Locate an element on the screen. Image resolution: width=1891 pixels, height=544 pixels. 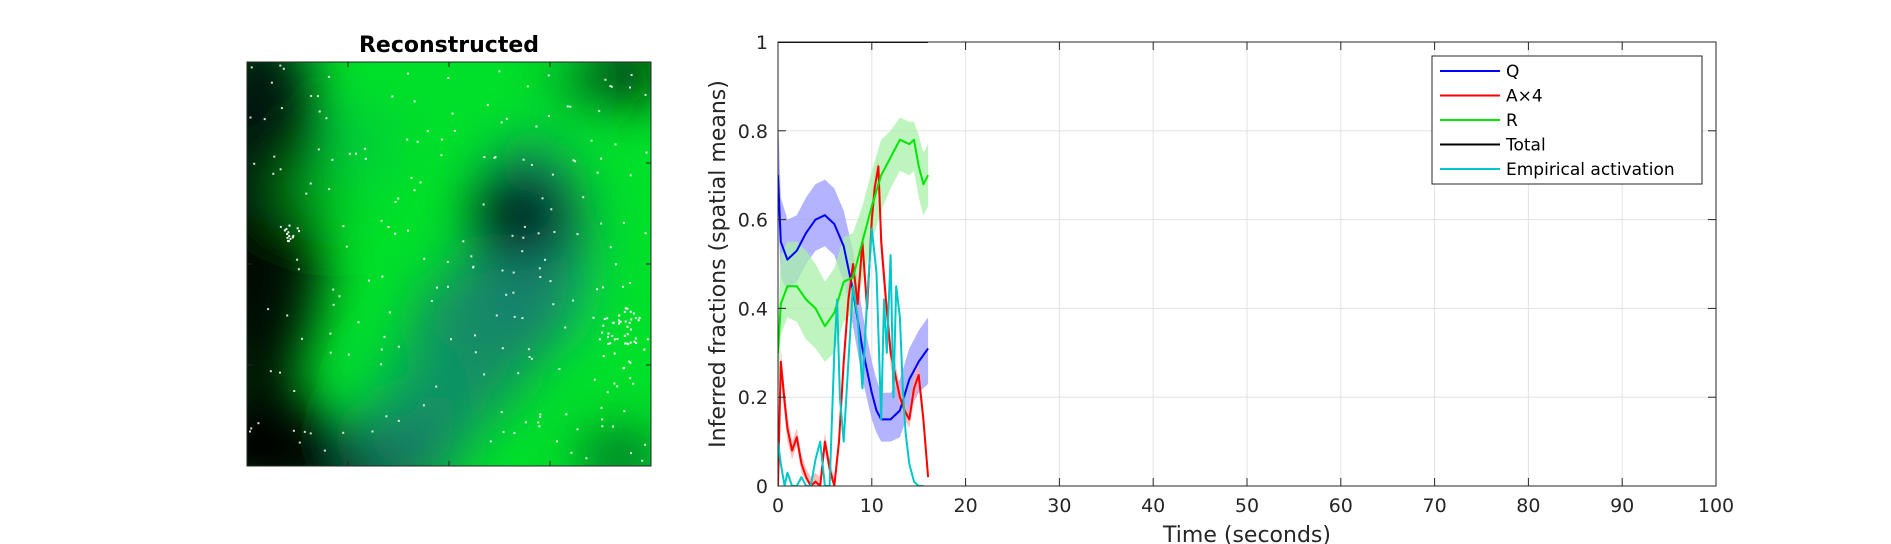
y-tick-label: 0.2 is located at coordinates (753, 398).